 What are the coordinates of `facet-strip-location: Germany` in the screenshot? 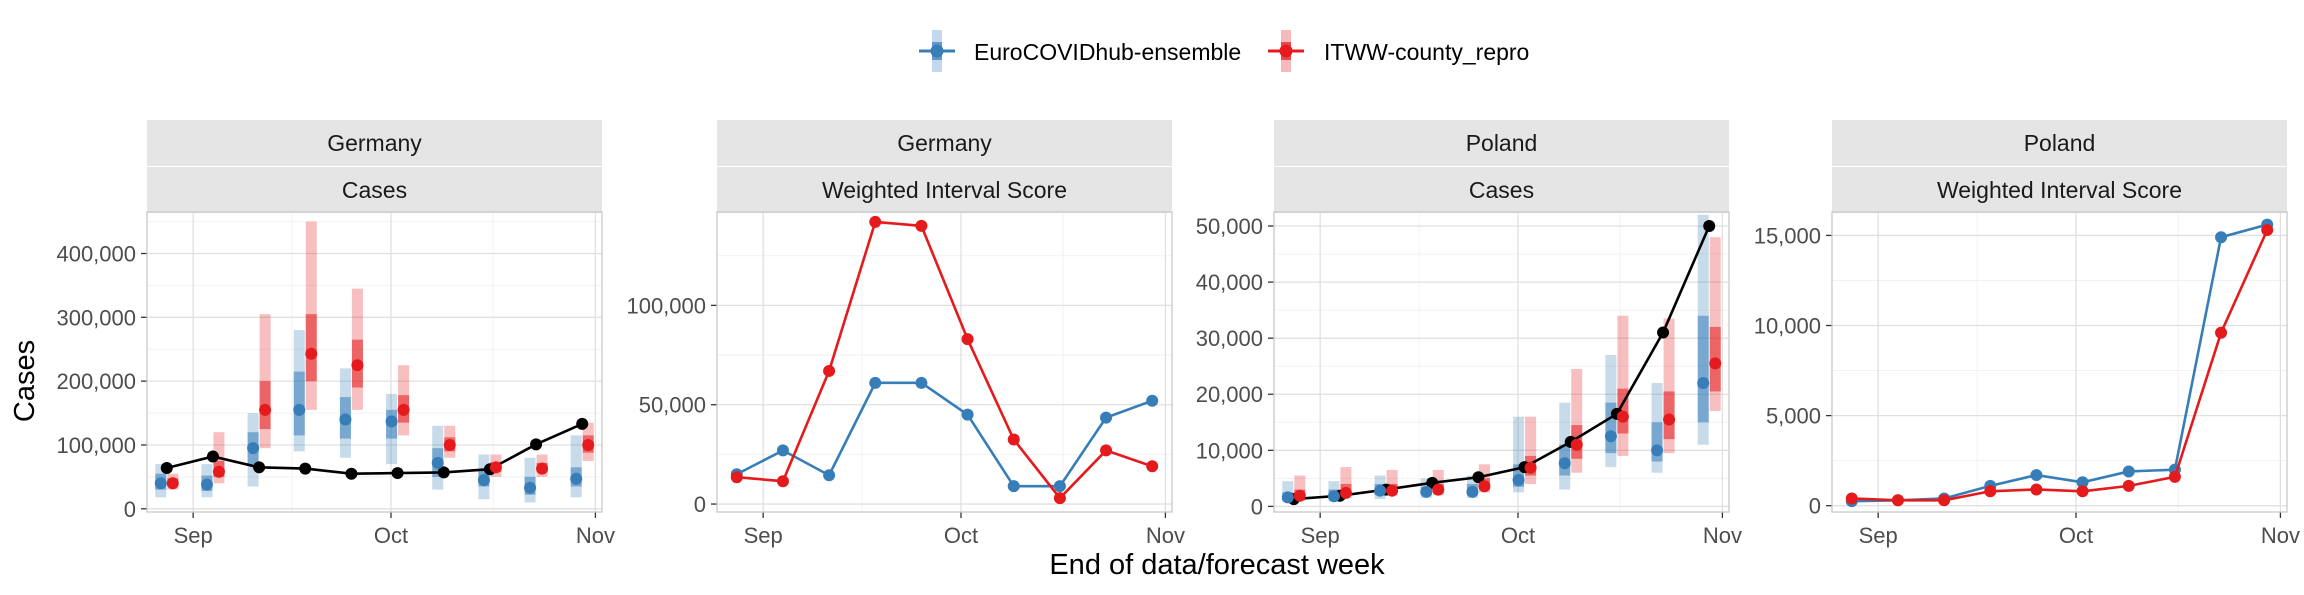 It's located at (374, 143).